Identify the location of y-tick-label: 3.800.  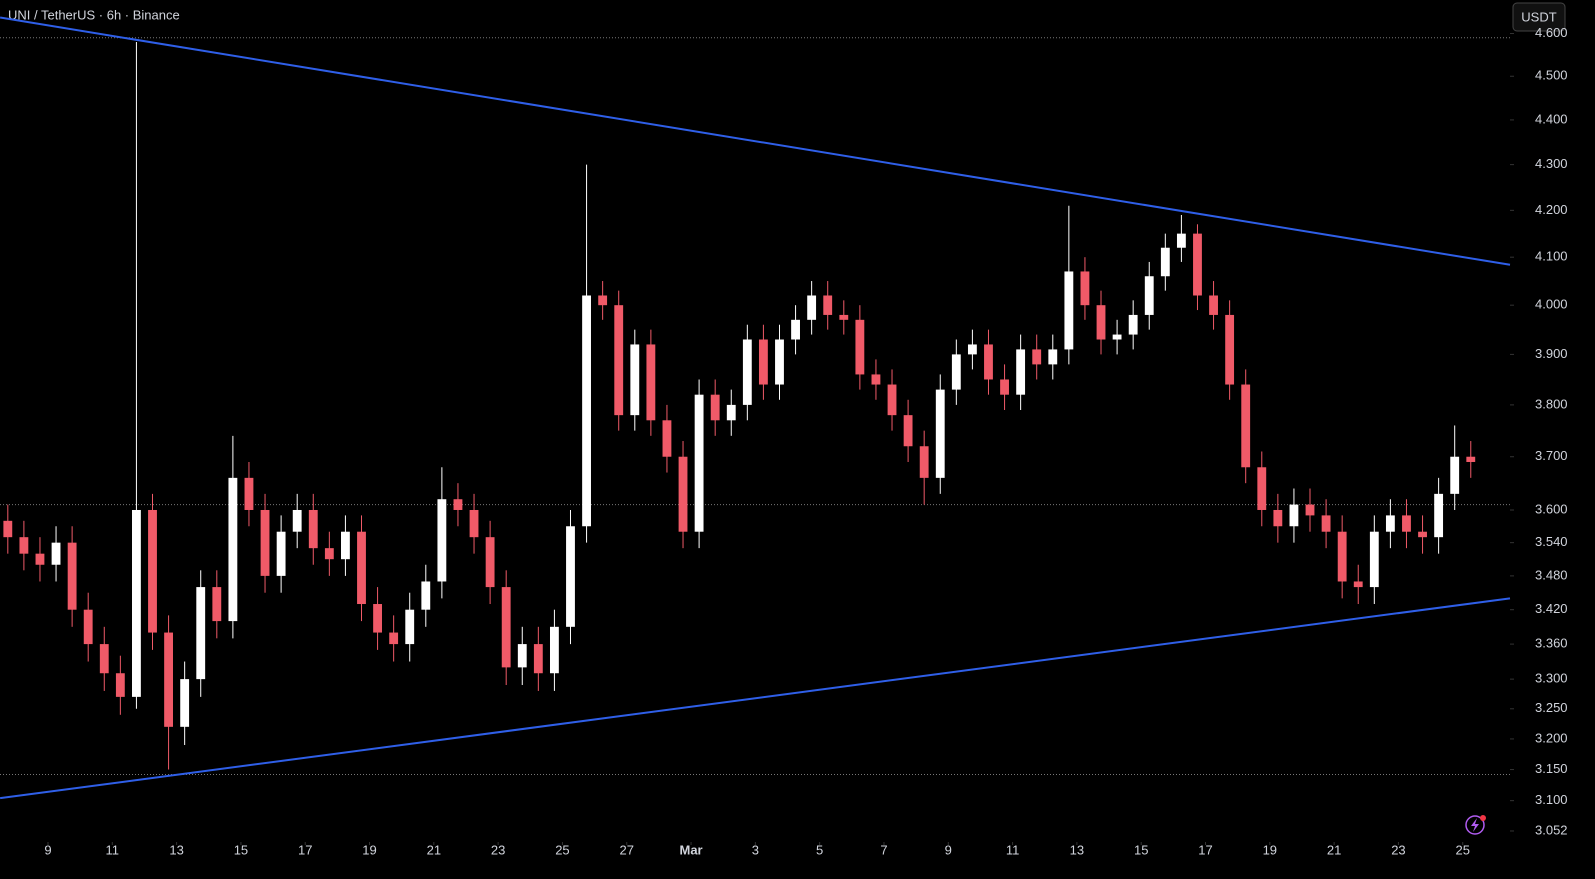
(1551, 403).